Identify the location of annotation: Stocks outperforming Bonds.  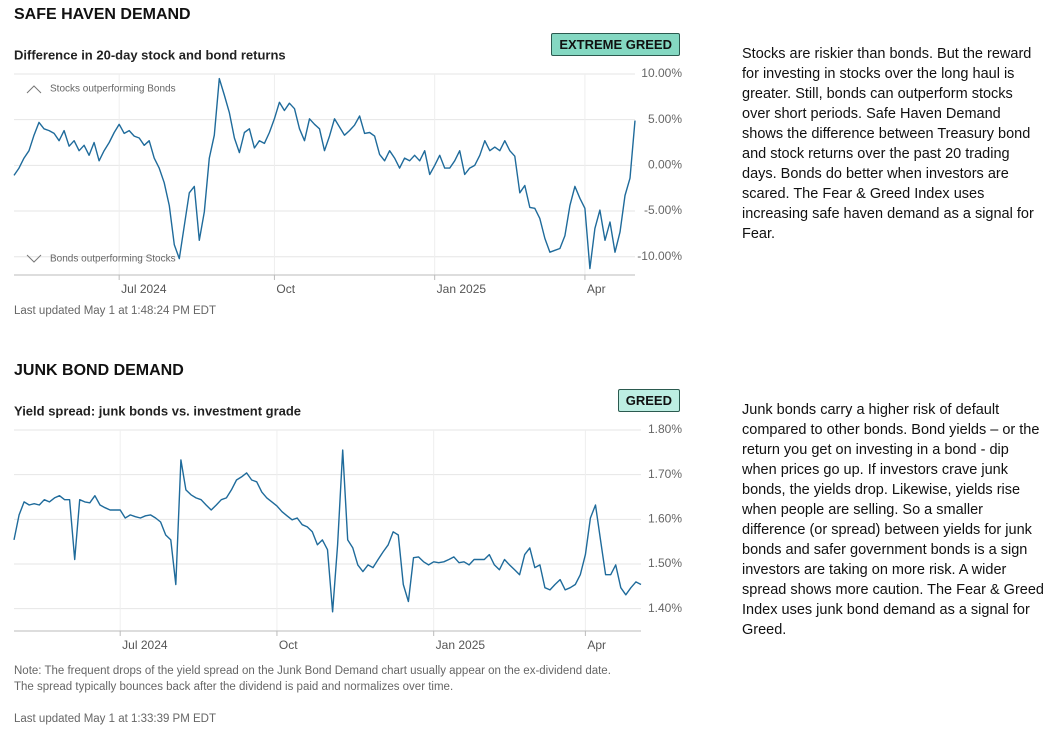
(113, 89).